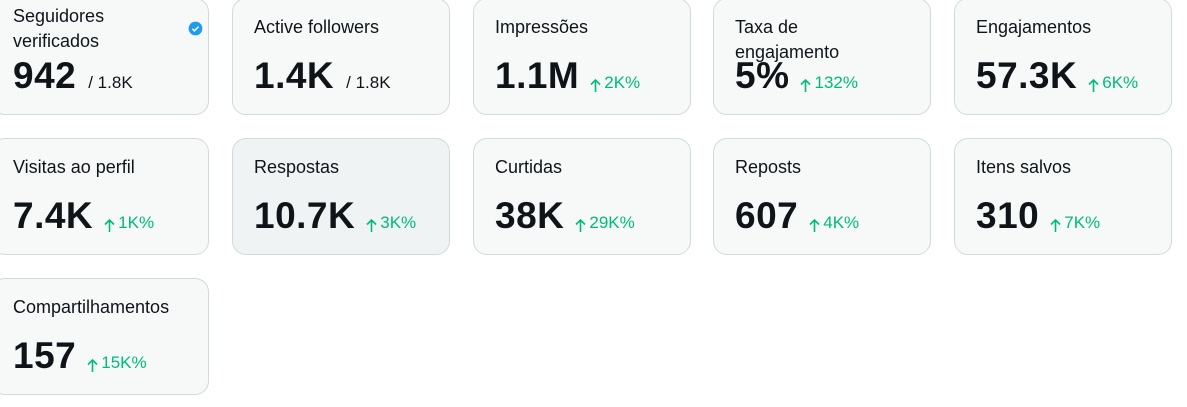  Describe the element at coordinates (1024, 167) in the screenshot. I see `metric-label: Itens salvos` at that location.